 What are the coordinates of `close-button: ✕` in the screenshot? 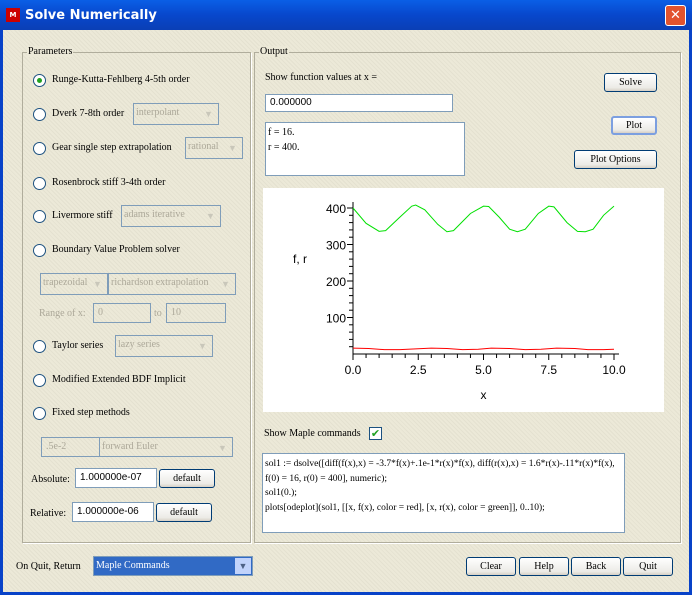 It's located at (675, 15).